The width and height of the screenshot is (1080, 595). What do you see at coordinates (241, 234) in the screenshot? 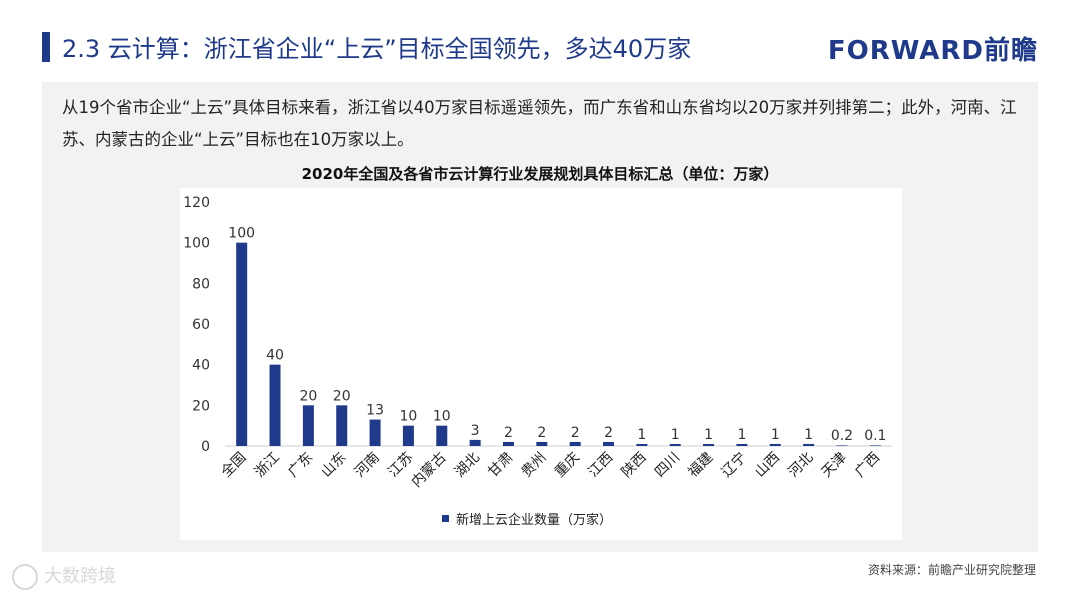
I see `bar-value-label: 100` at bounding box center [241, 234].